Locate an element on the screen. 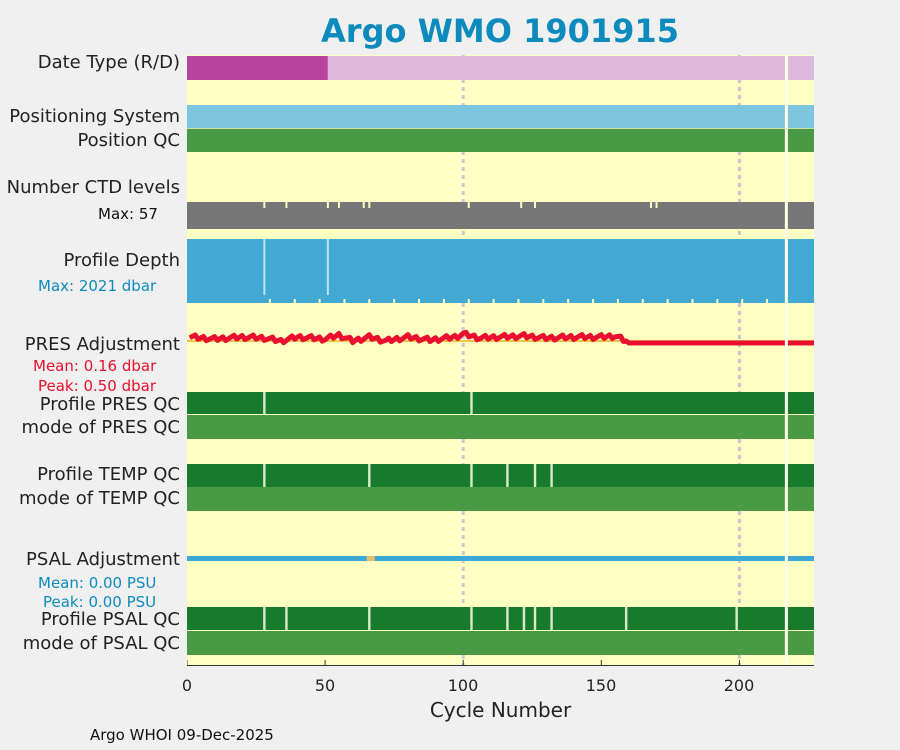 The image size is (900, 750). psal-peak-value: Peak: 0.00 PSU is located at coordinates (100, 602).